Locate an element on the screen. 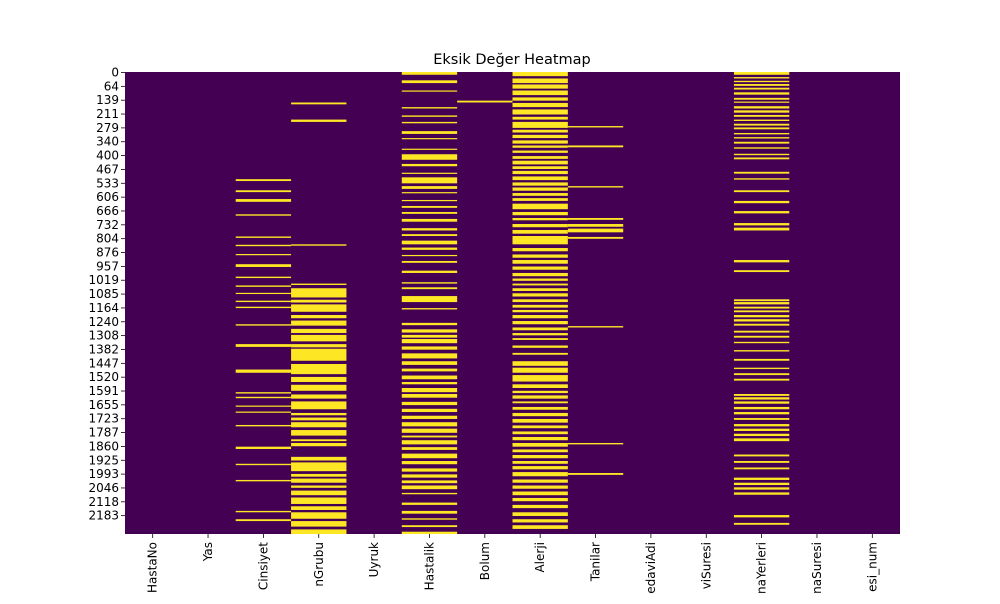 This screenshot has width=1000, height=604. y-tick-label: 139 is located at coordinates (107, 100).